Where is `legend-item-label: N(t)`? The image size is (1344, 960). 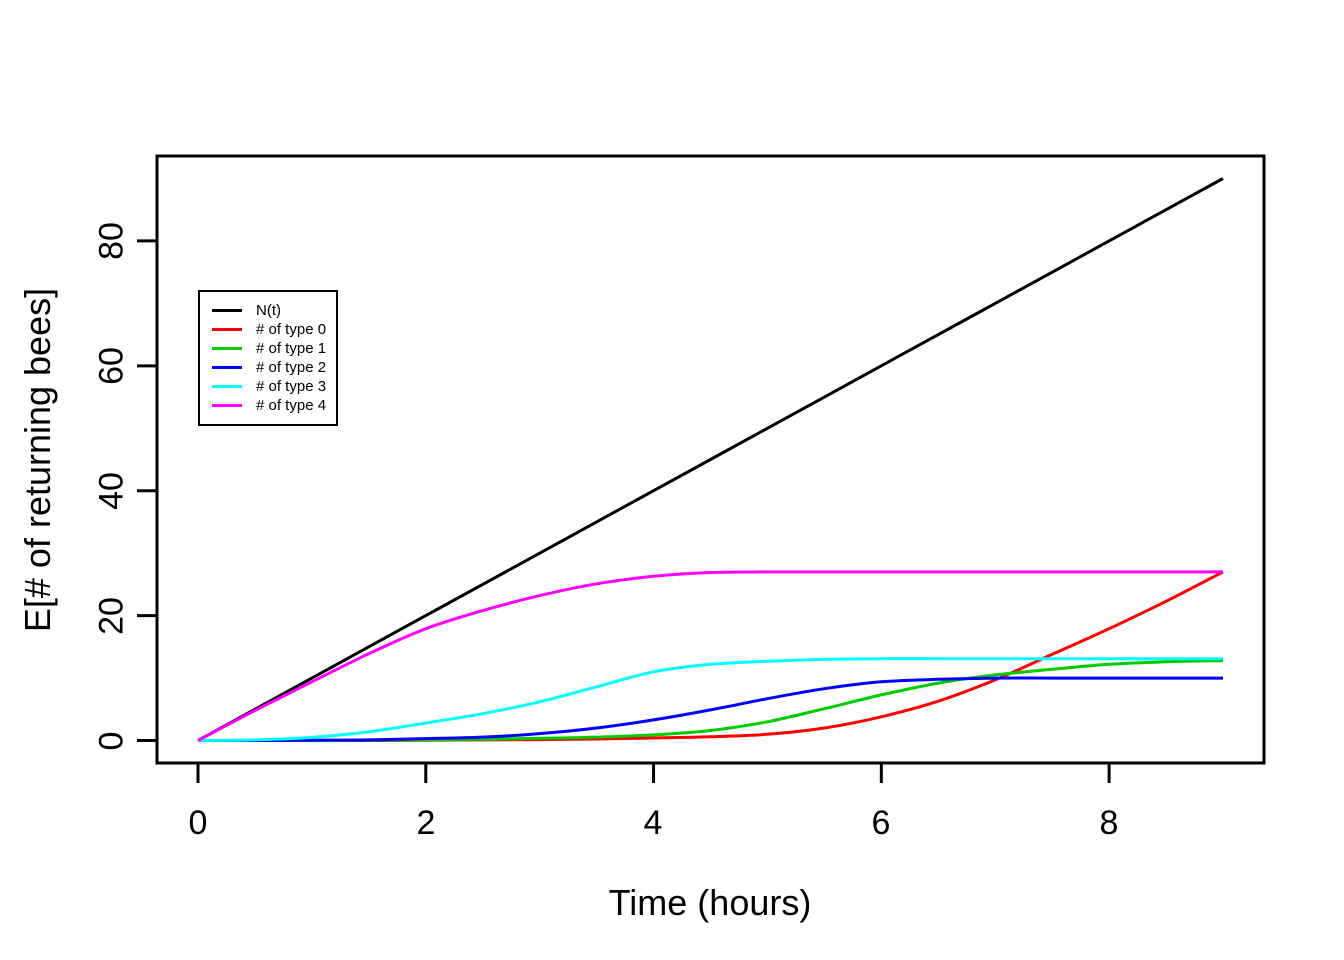 legend-item-label: N(t) is located at coordinates (268, 310).